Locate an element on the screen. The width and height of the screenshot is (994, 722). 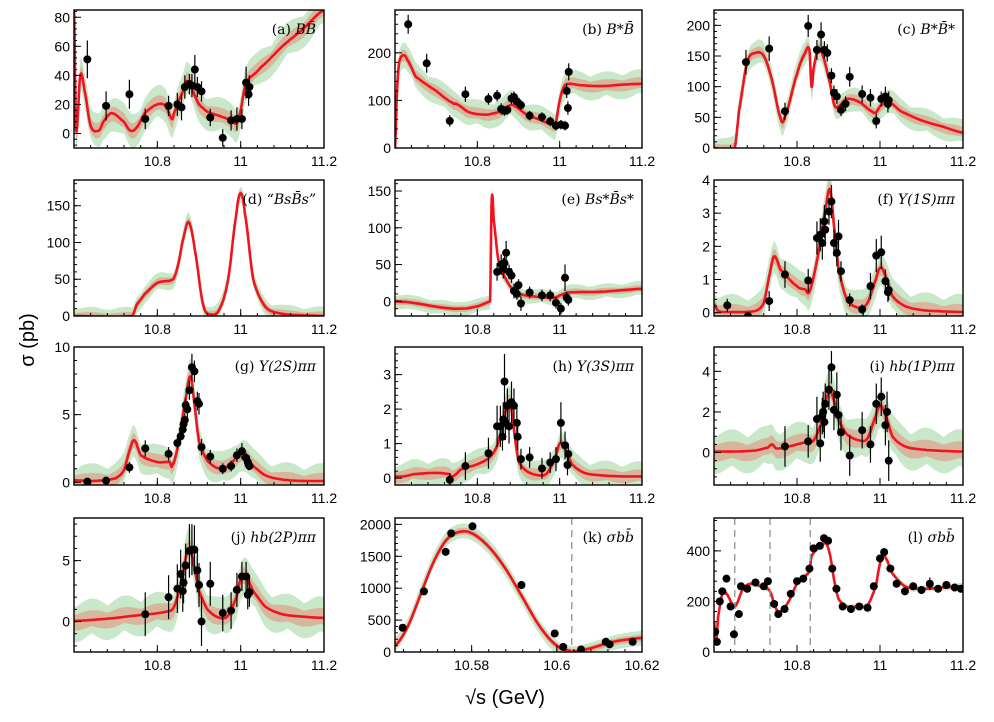
panel-label-id: (h) is located at coordinates (565, 367).